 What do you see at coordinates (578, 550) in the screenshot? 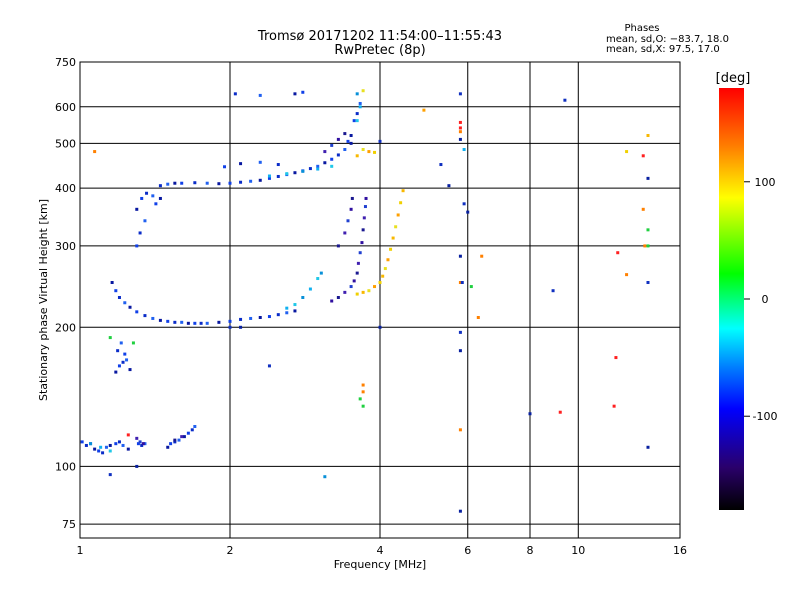
I see `x-tick-label: 10` at bounding box center [578, 550].